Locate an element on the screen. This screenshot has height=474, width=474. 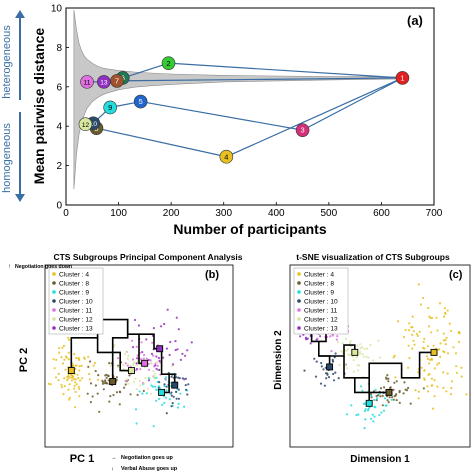
legend-entry: Cluster : 4 is located at coordinates (319, 275).